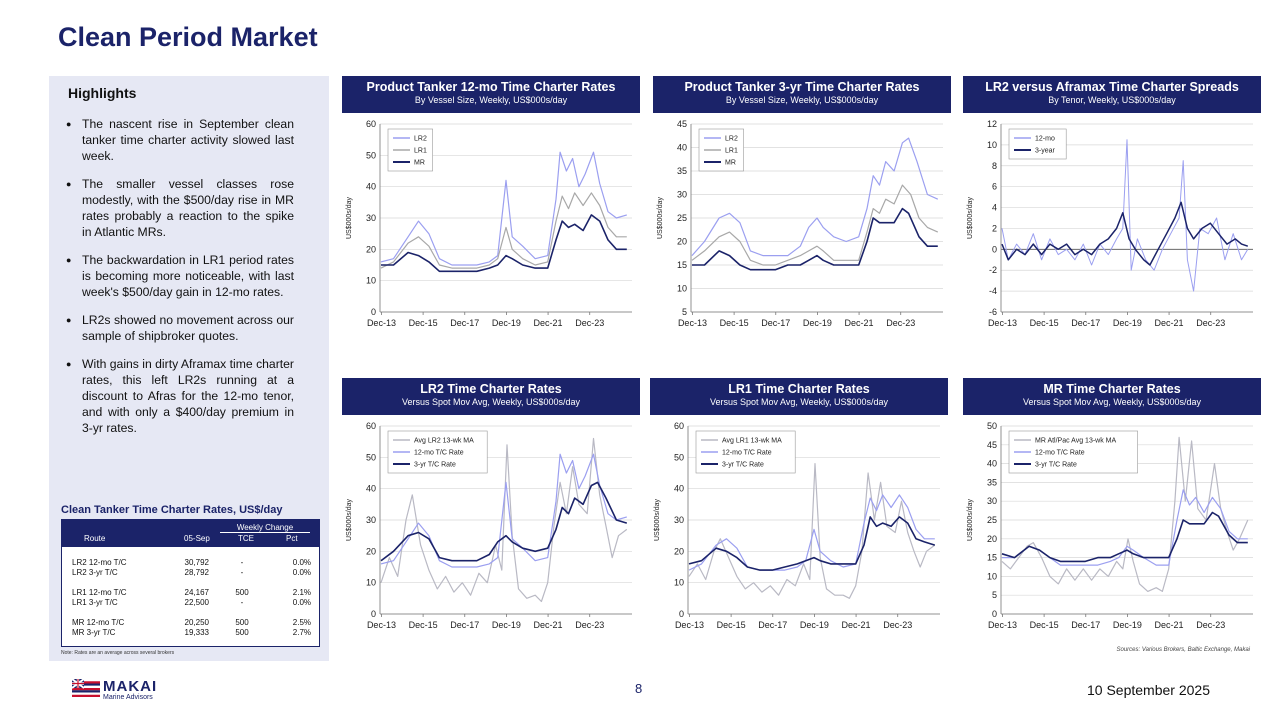  What do you see at coordinates (301, 632) in the screenshot?
I see `cell-pct: 2.7%` at bounding box center [301, 632].